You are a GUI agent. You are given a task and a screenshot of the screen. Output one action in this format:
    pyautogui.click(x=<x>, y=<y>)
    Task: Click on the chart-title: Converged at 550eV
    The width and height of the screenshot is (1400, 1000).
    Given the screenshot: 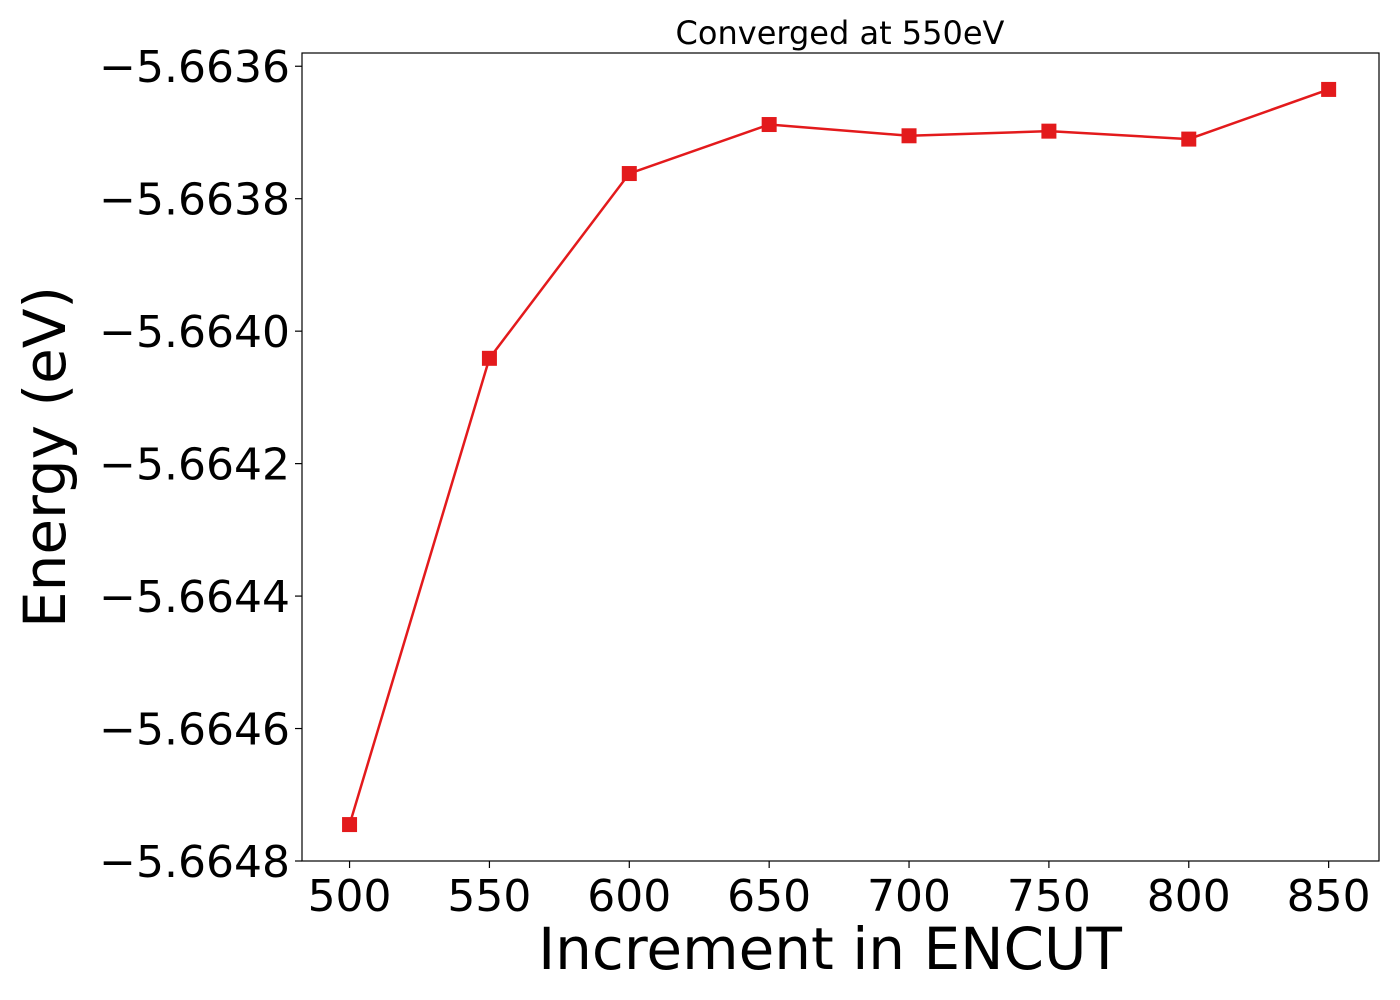 What is the action you would take?
    pyautogui.click(x=840, y=33)
    